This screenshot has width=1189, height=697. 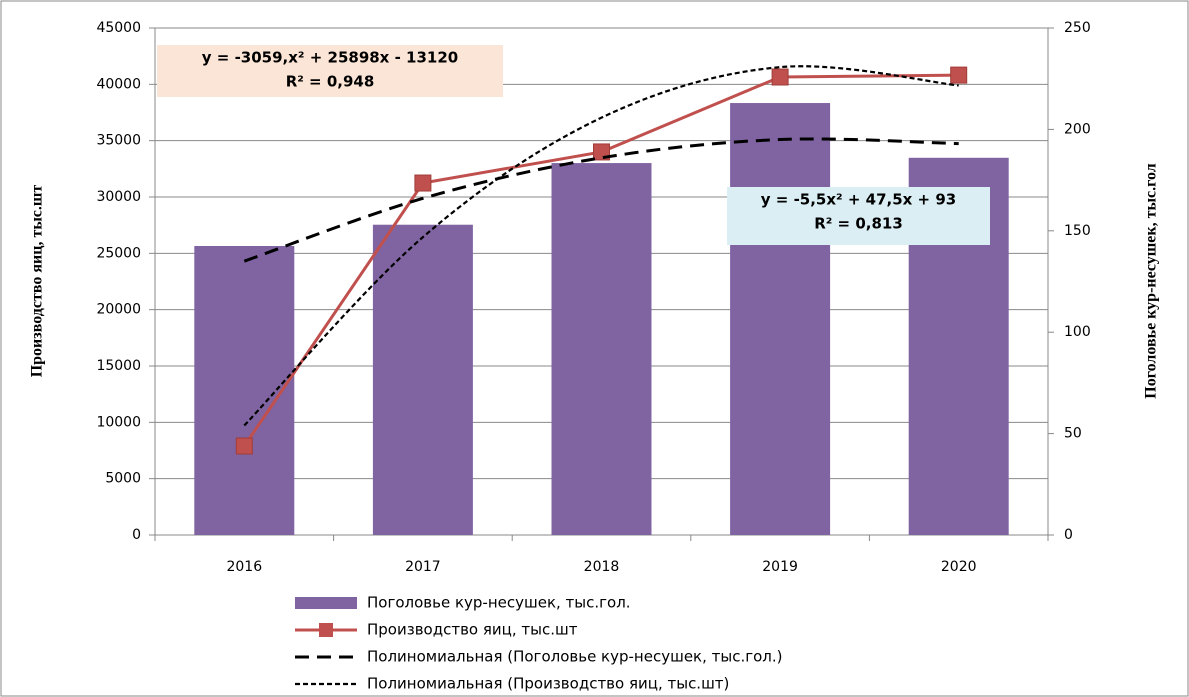 I want to click on y-tick-label: 5000, so click(x=123, y=479).